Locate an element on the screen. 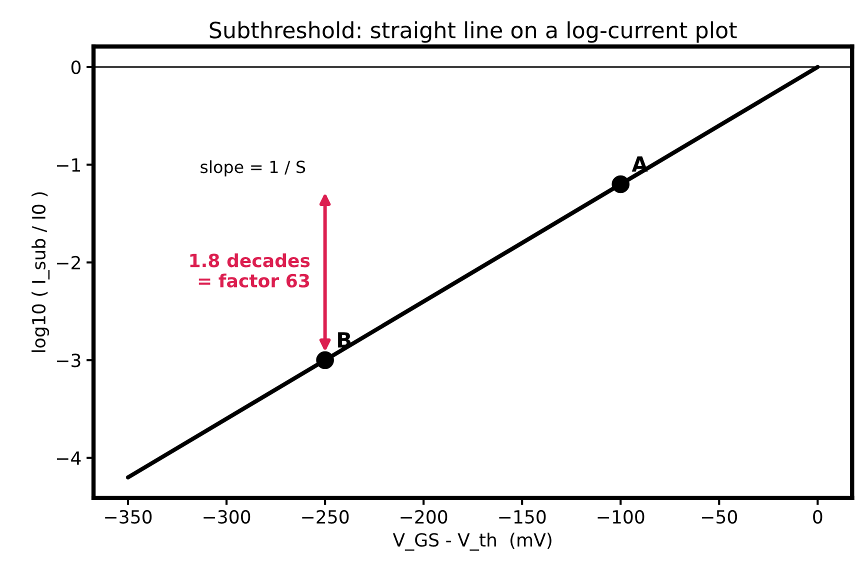 The height and width of the screenshot is (581, 866). y-tick-label: −3 is located at coordinates (68, 361).